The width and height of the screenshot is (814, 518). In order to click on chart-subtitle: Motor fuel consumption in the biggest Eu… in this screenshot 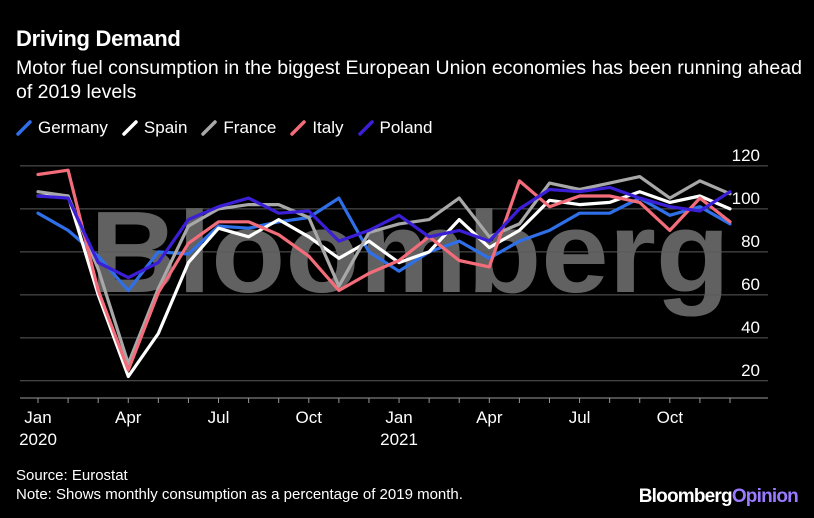, I will do `click(409, 80)`.